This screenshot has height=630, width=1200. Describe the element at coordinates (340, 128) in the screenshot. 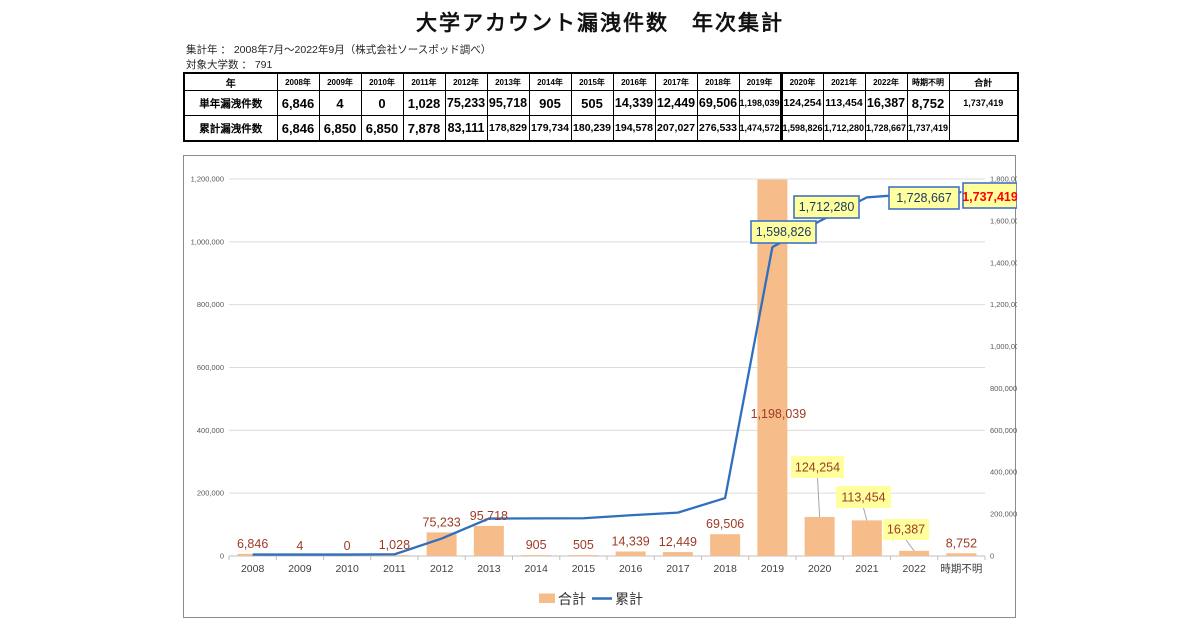

I see `cell-value: 6,850` at that location.